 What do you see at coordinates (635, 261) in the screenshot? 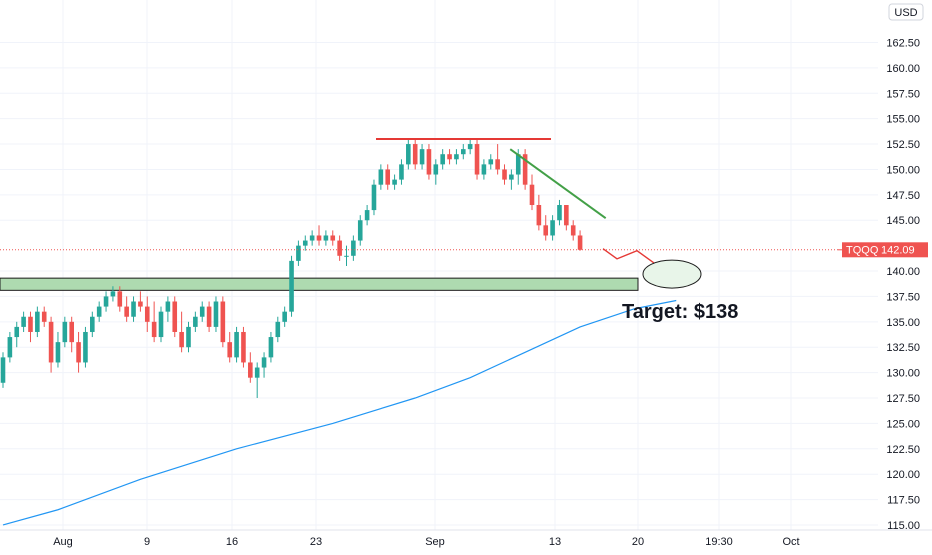
I see `projection-path` at bounding box center [635, 261].